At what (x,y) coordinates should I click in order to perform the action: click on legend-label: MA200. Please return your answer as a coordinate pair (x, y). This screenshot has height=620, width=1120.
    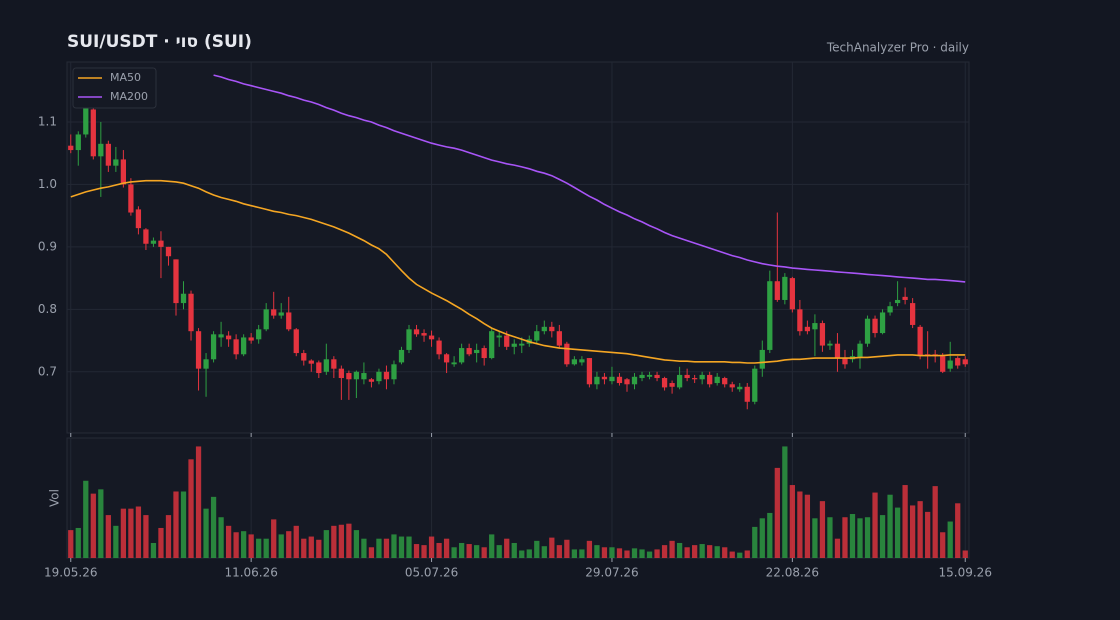
    Looking at the image, I should click on (129, 96).